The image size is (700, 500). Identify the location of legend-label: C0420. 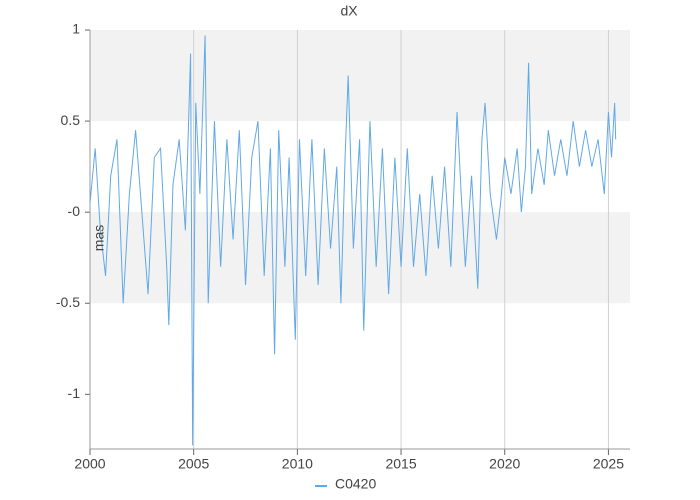
(355, 484).